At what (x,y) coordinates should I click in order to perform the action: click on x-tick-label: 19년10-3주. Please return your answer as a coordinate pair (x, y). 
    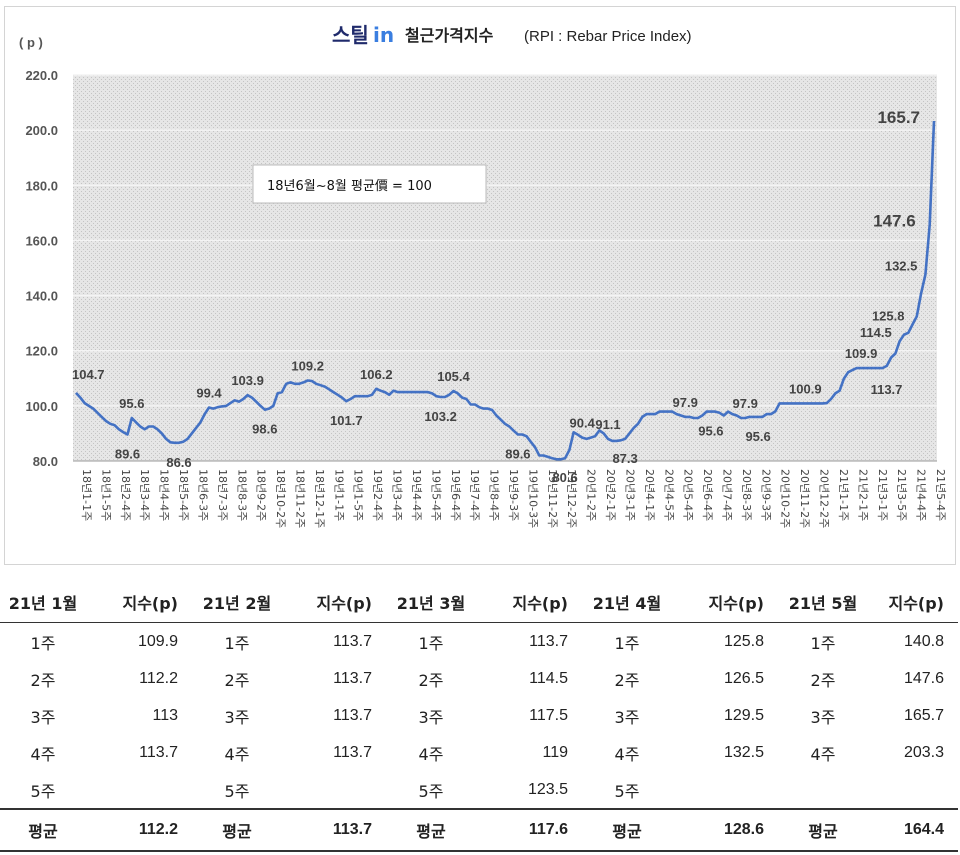
    Looking at the image, I should click on (532, 498).